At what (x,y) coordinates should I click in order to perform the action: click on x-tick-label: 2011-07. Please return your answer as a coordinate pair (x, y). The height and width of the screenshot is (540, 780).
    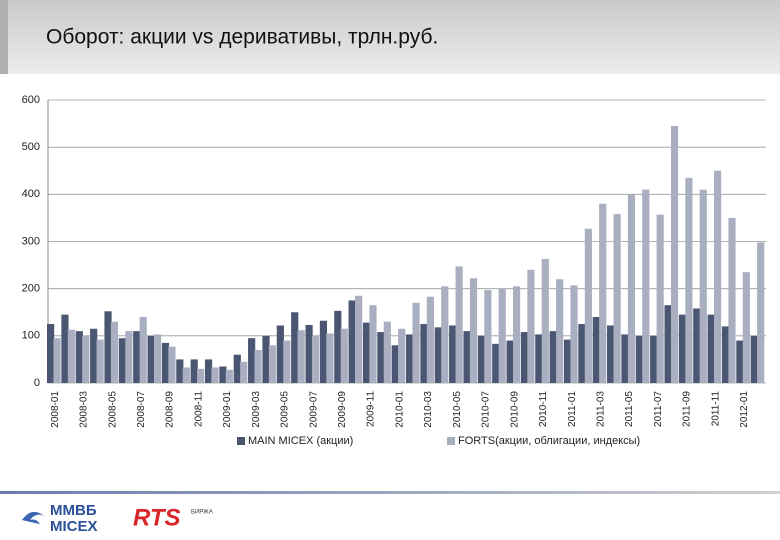
    Looking at the image, I should click on (658, 409).